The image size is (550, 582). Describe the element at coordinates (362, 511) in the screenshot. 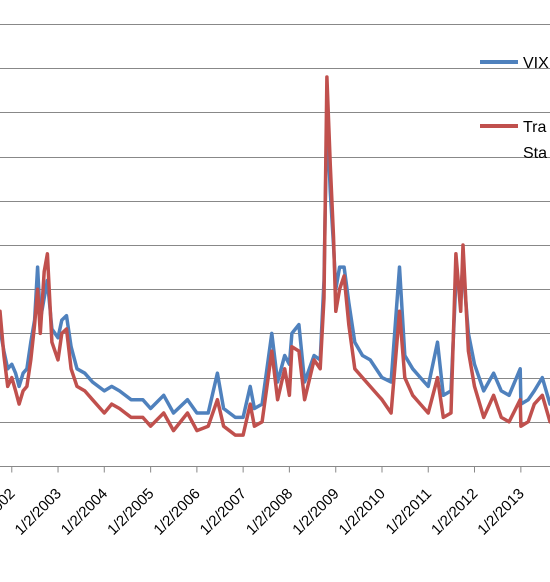

I see `x-tick-label: 1/2/2010` at that location.